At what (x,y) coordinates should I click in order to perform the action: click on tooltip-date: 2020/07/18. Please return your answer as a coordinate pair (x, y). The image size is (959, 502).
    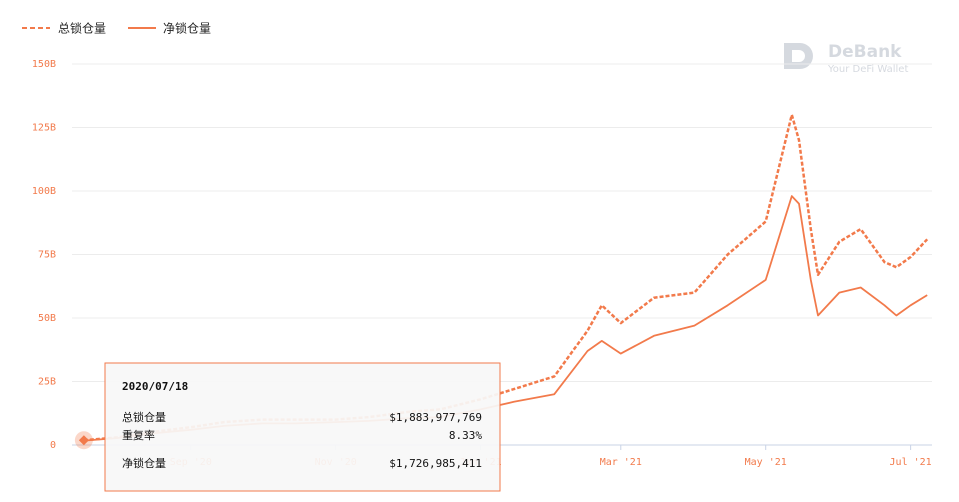
    Looking at the image, I should click on (155, 386).